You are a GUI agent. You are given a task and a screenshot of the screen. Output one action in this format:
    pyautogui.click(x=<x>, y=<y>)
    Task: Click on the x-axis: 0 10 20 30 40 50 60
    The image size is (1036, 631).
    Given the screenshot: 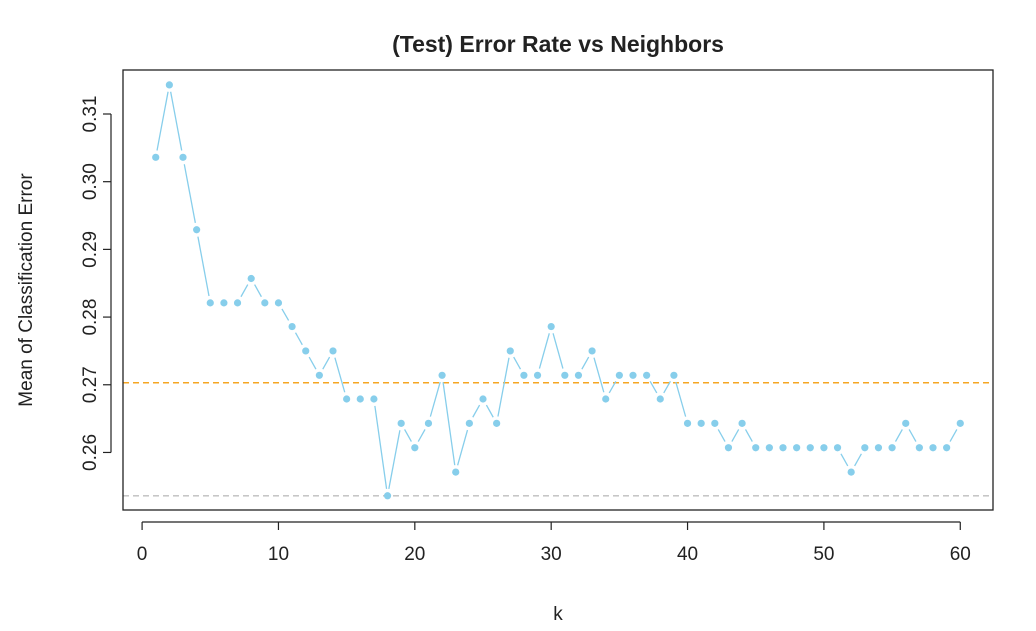 What is the action you would take?
    pyautogui.click(x=554, y=543)
    